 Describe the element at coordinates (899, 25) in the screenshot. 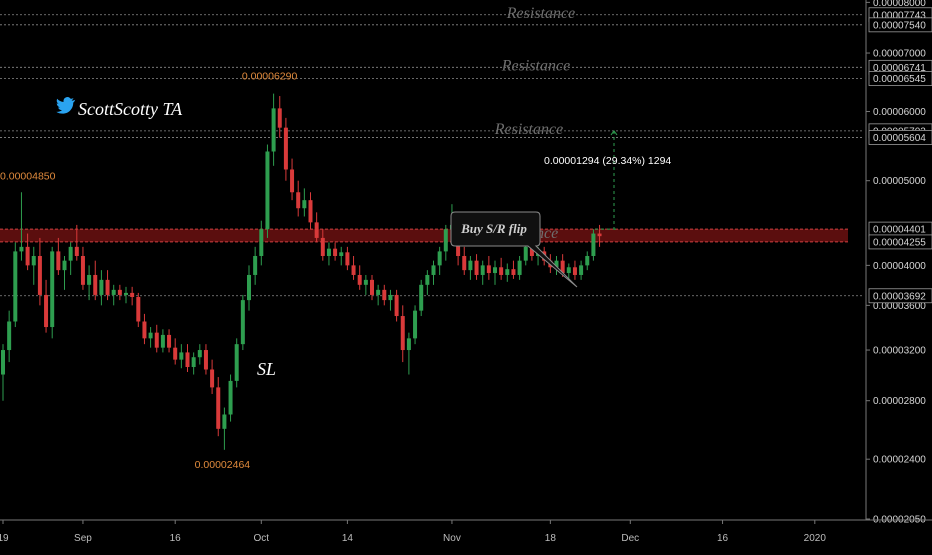

I see `price-level-label: 0.00007540` at that location.